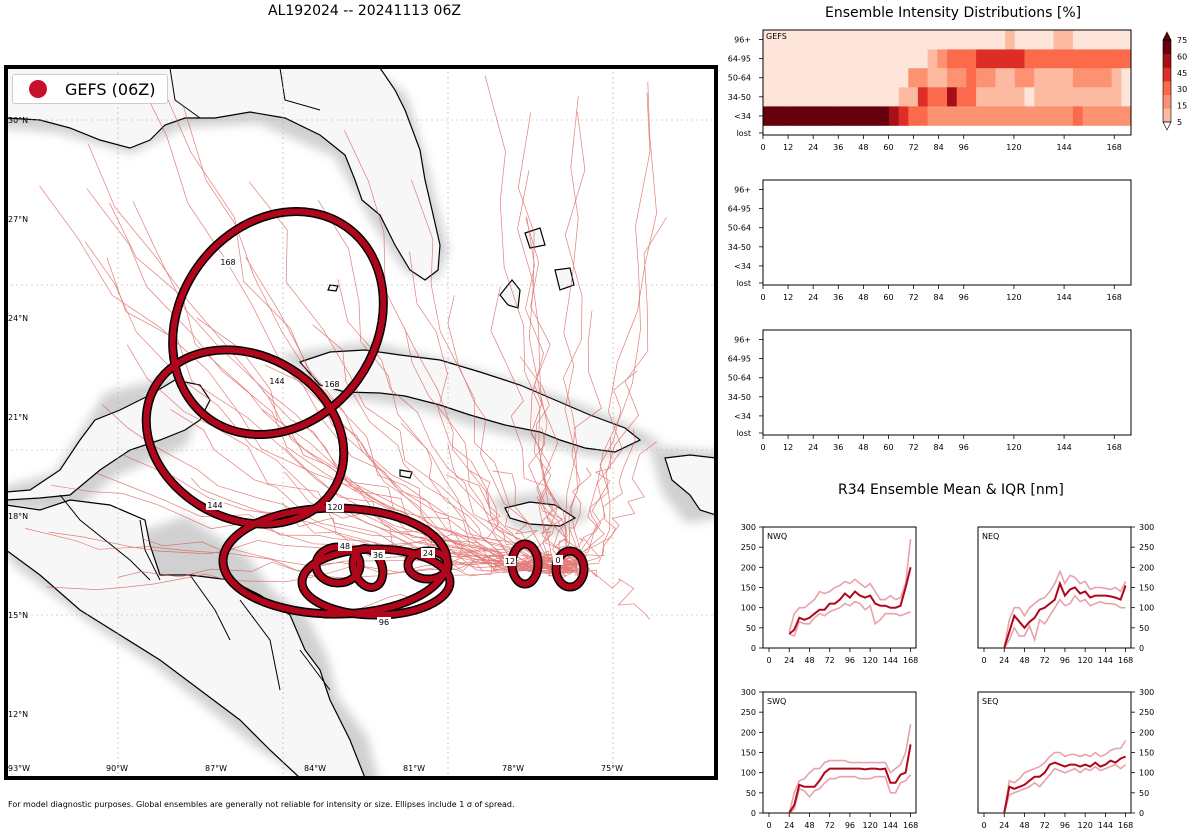 Image resolution: width=1200 pixels, height=840 pixels. Describe the element at coordinates (838, 147) in the screenshot. I see `heatmap-x-tick: 36` at that location.